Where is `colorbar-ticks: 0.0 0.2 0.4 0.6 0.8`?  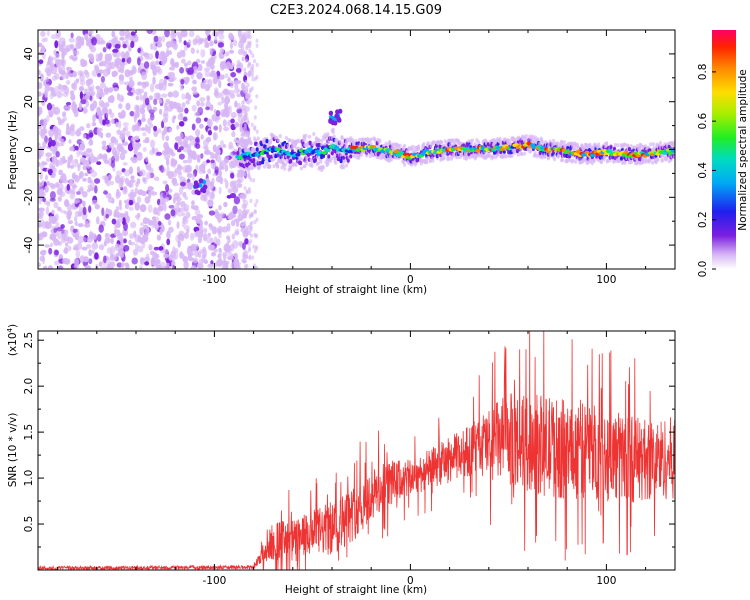 colorbar-ticks: 0.0 0.2 0.4 0.6 0.8 is located at coordinates (706, 171).